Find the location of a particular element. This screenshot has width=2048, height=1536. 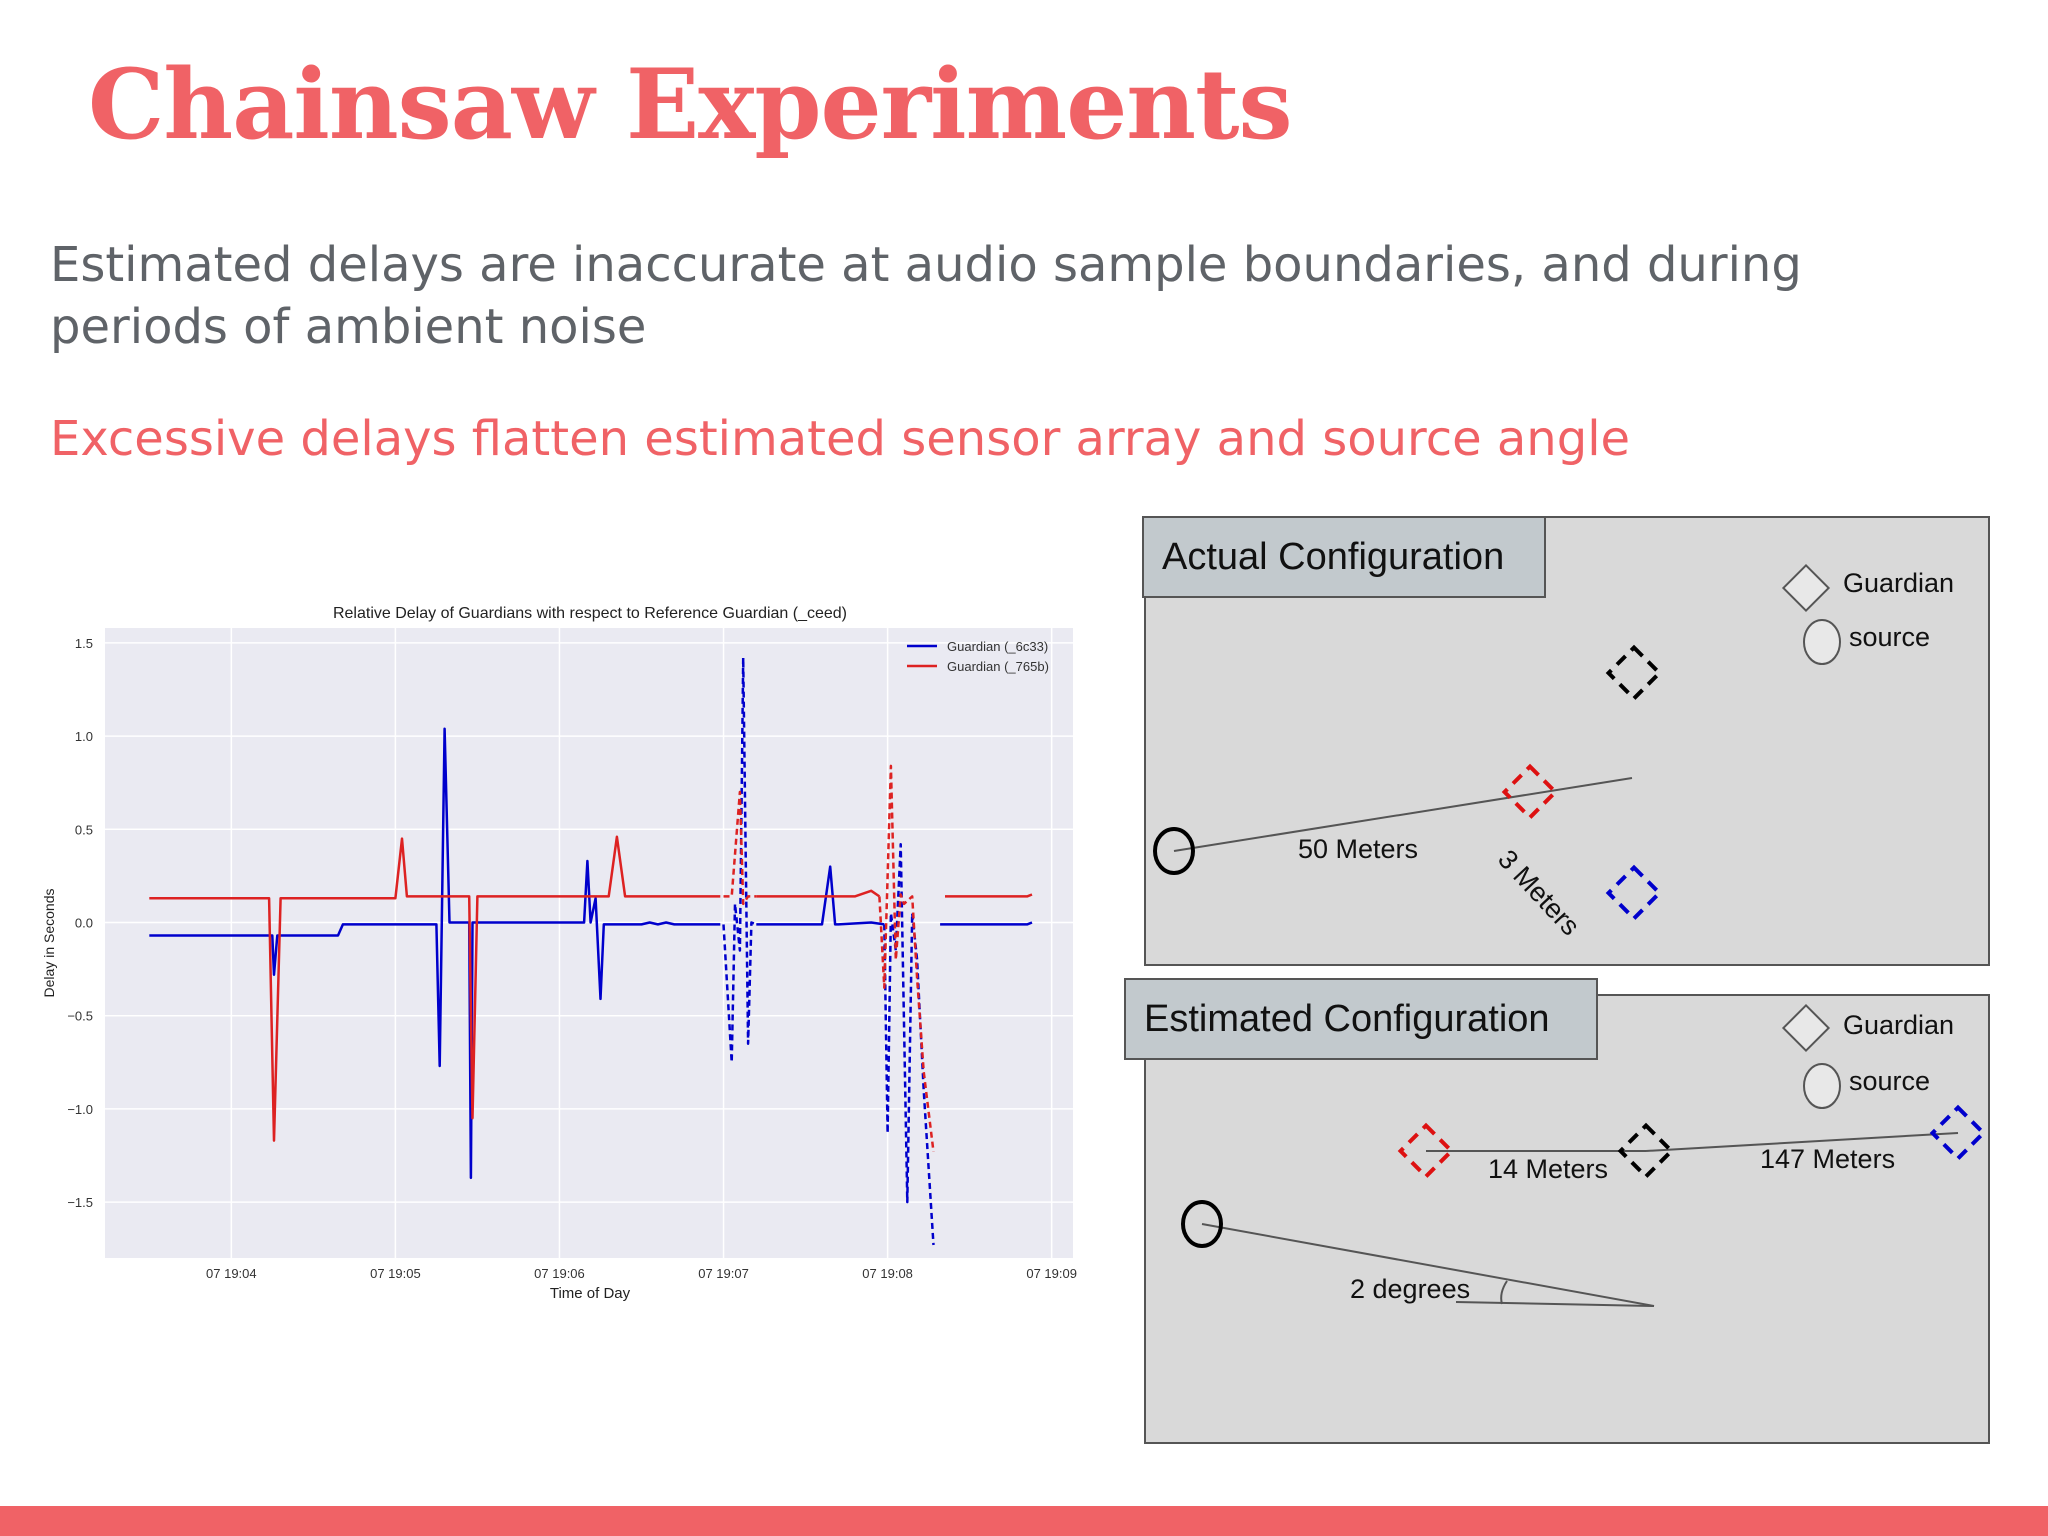

guardian-red-est is located at coordinates (1426, 1151).